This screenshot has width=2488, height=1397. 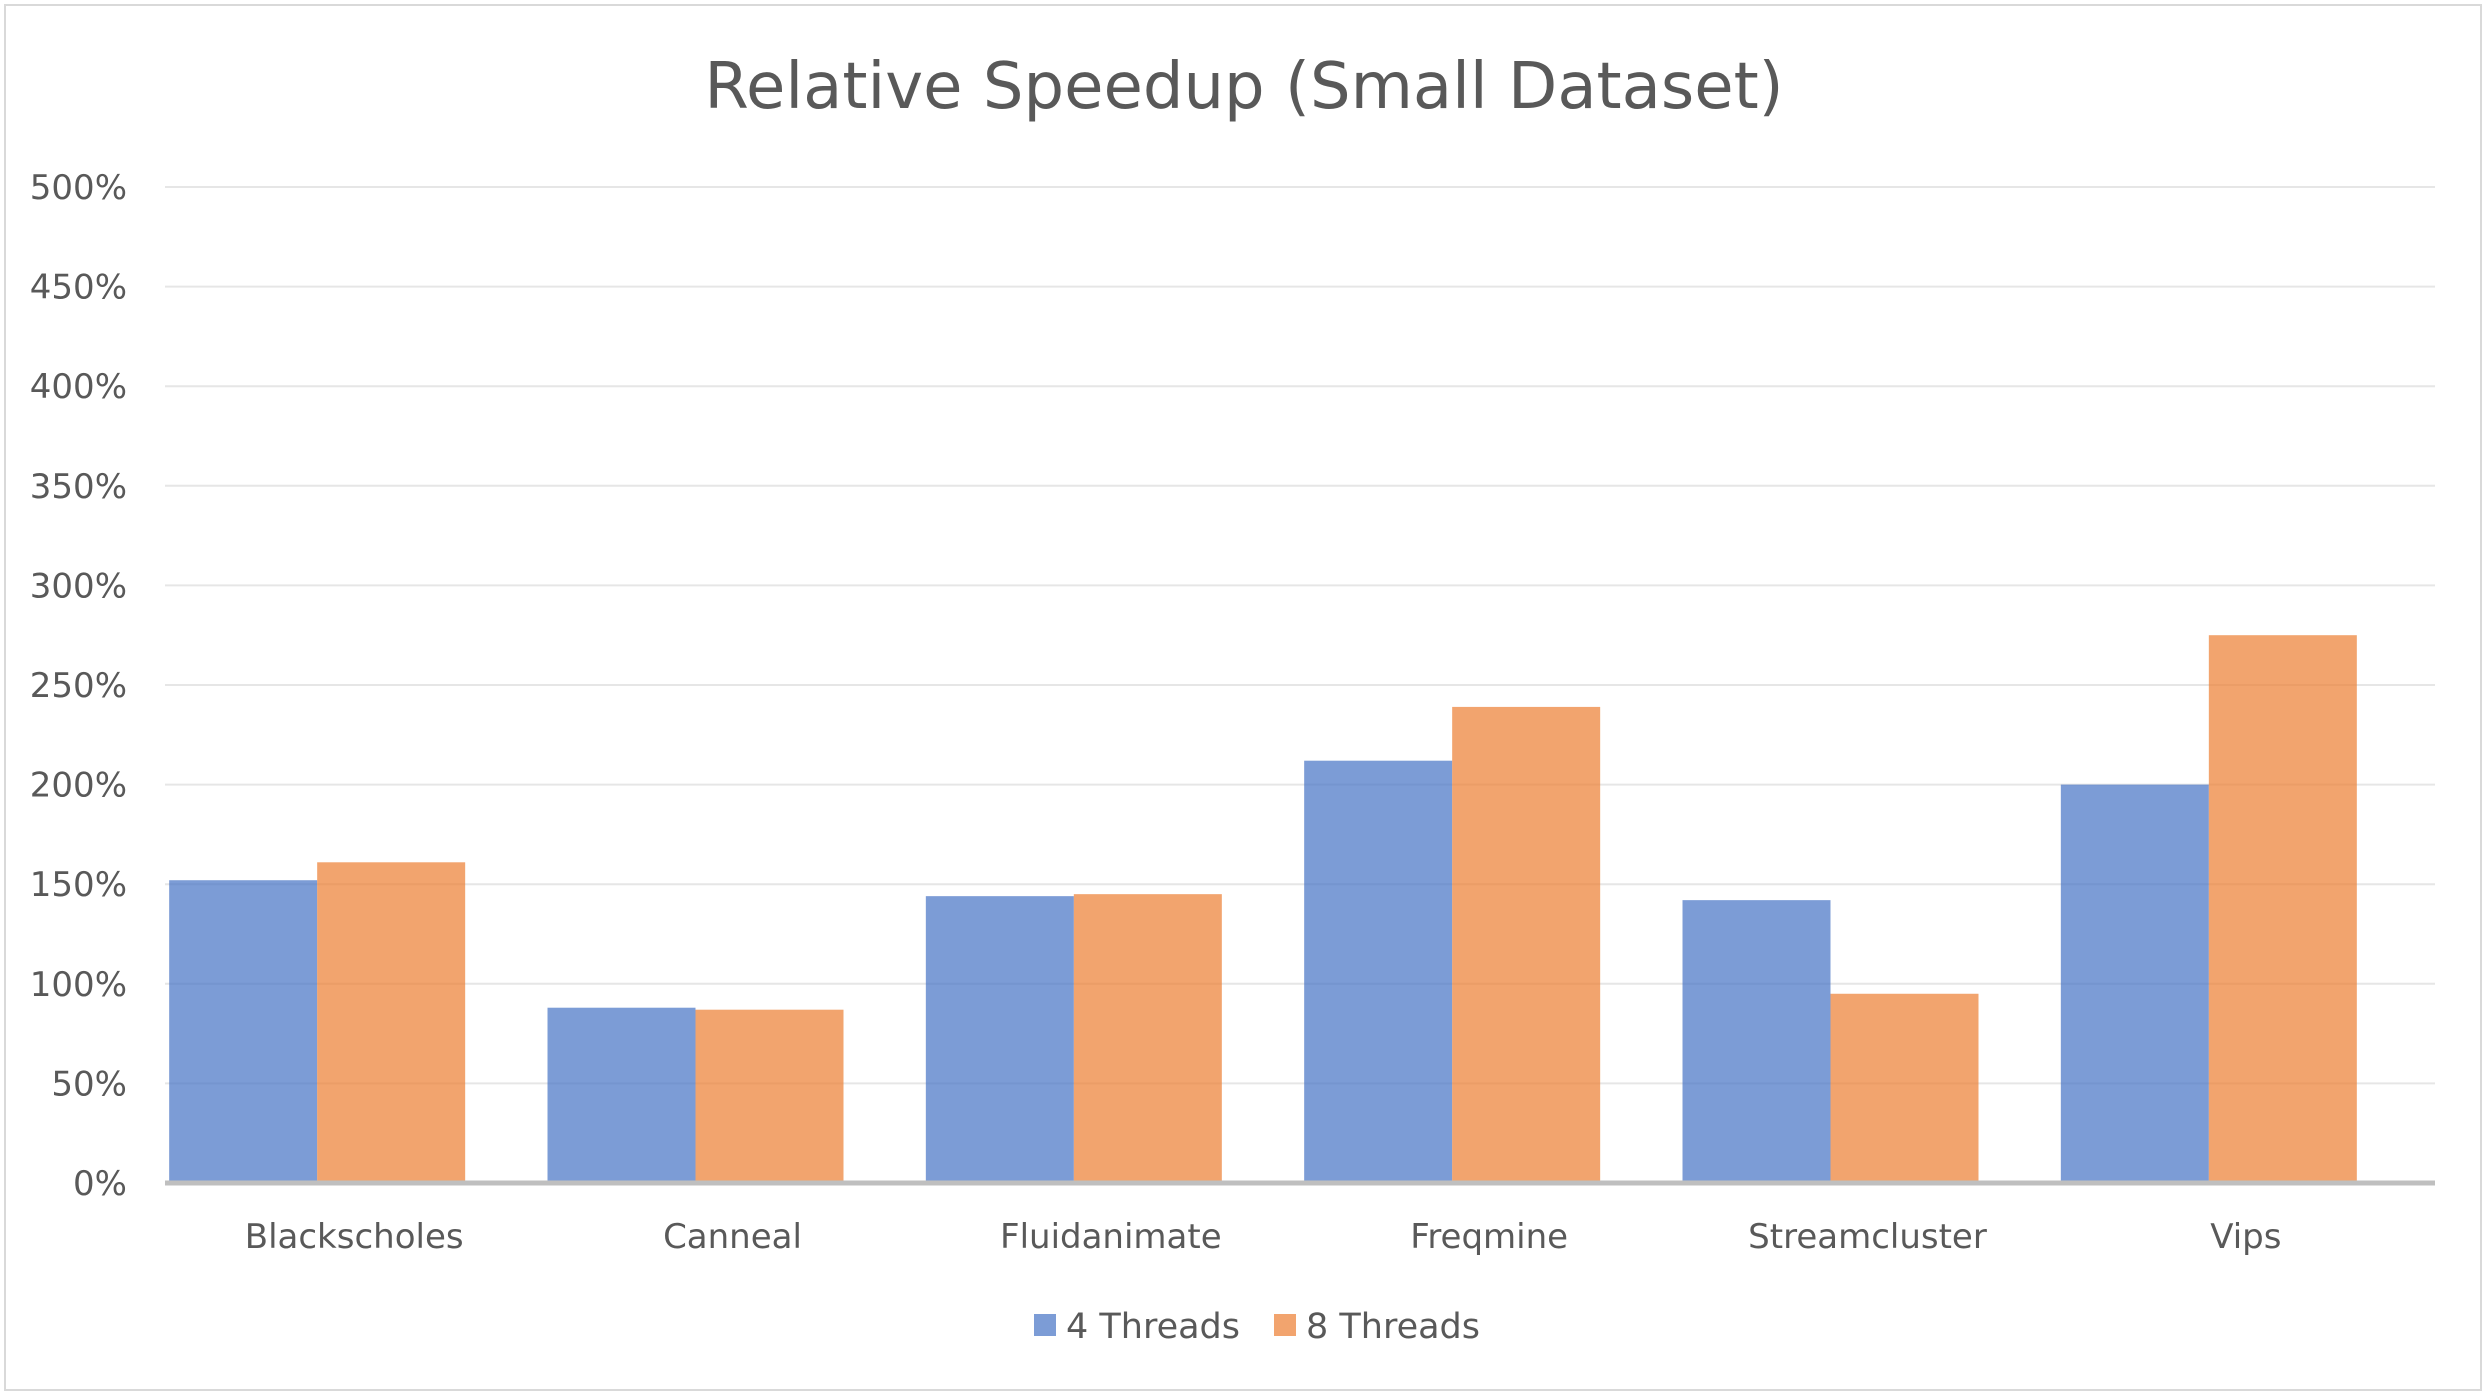 I want to click on y-tick-label: 150%, so click(x=78, y=885).